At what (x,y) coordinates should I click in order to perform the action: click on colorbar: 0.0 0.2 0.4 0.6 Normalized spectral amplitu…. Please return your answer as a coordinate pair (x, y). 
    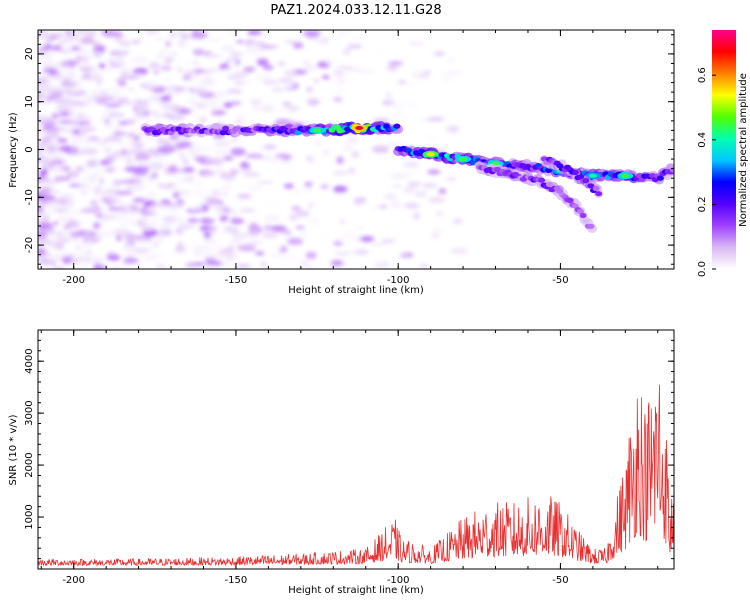
    Looking at the image, I should click on (723, 153).